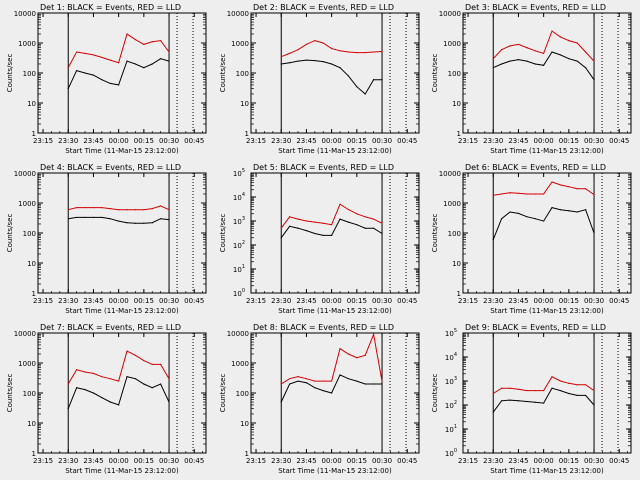 This screenshot has height=480, width=640. Describe the element at coordinates (450, 174) in the screenshot. I see `y-tick-label: 10000` at that location.